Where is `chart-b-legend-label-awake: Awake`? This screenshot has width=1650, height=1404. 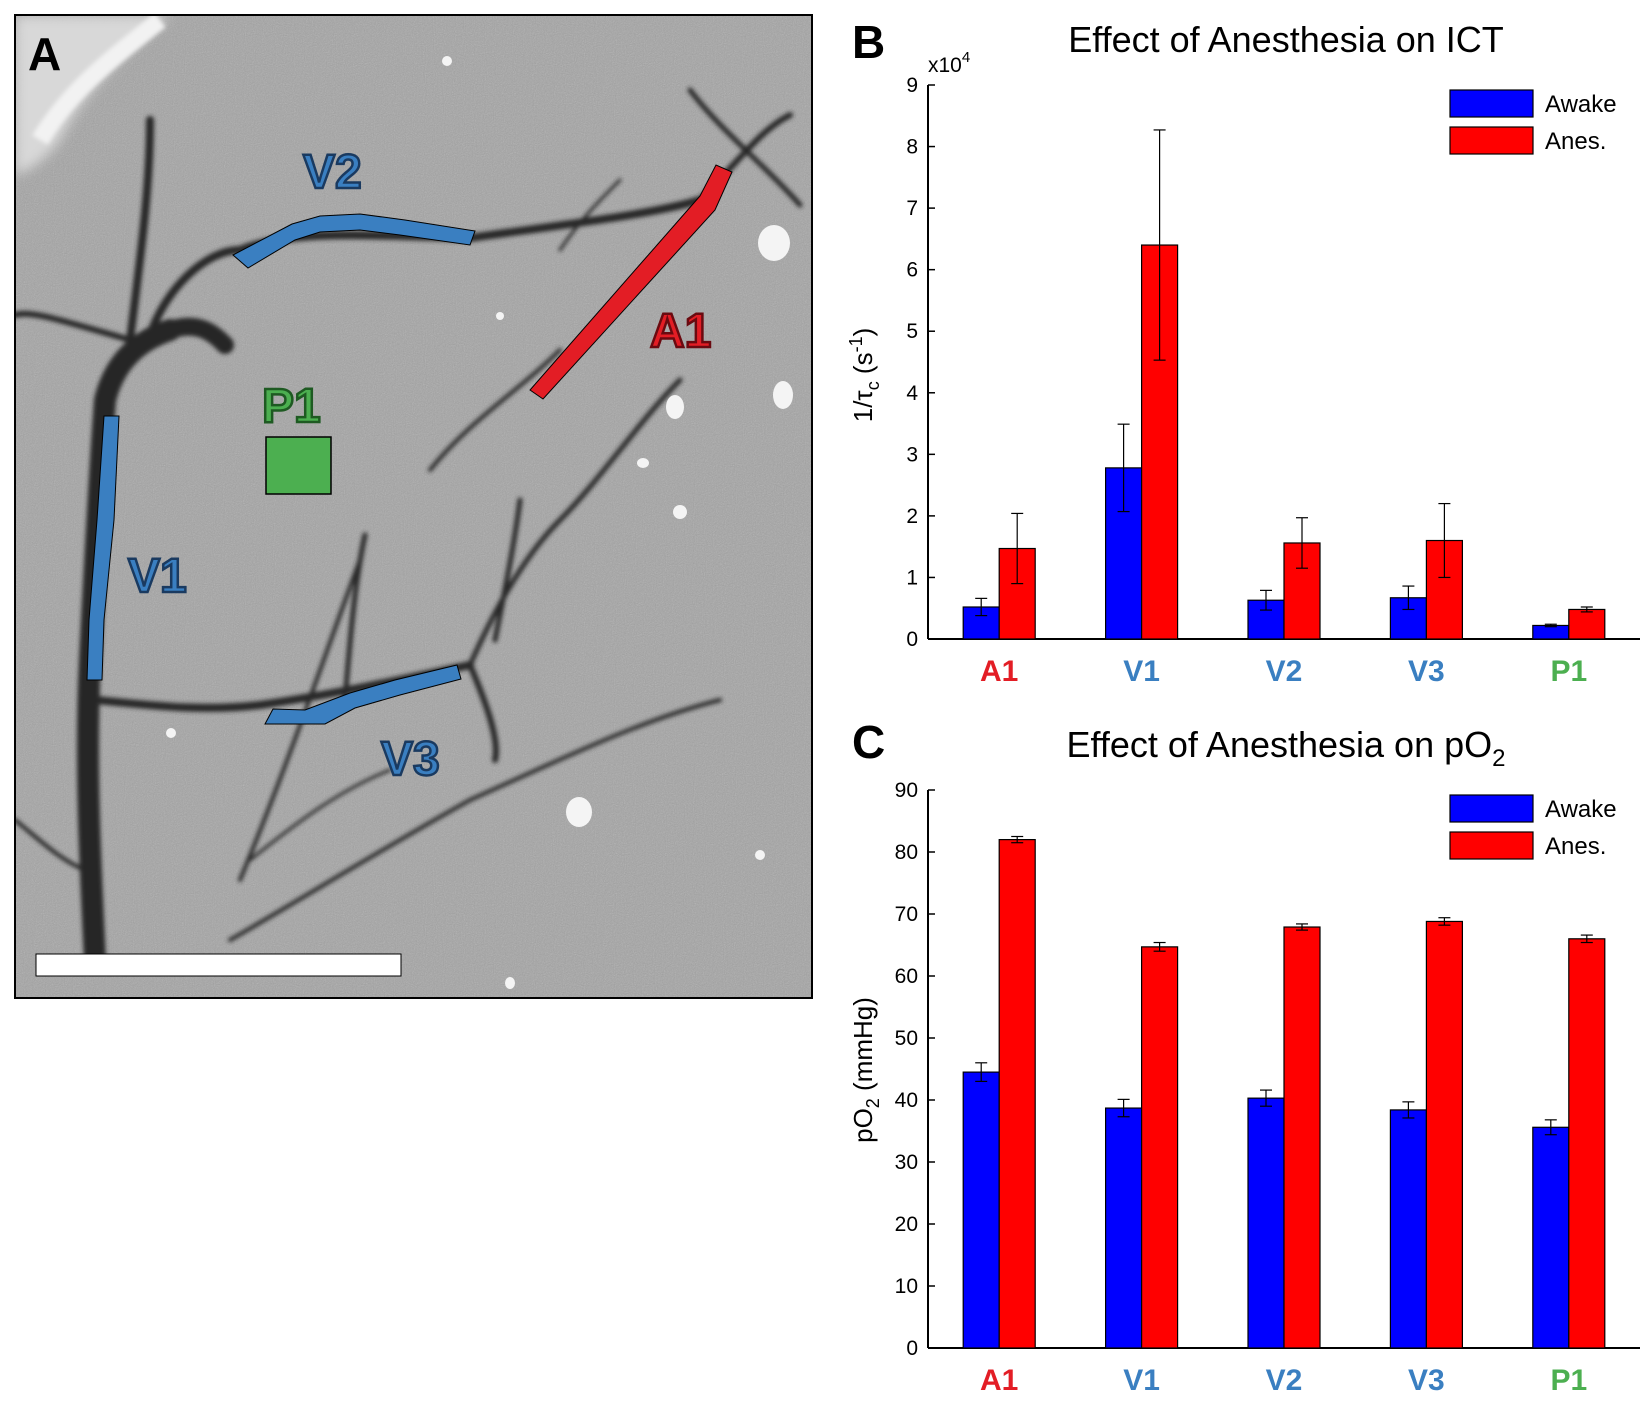 chart-b-legend-label-awake: Awake is located at coordinates (1581, 104).